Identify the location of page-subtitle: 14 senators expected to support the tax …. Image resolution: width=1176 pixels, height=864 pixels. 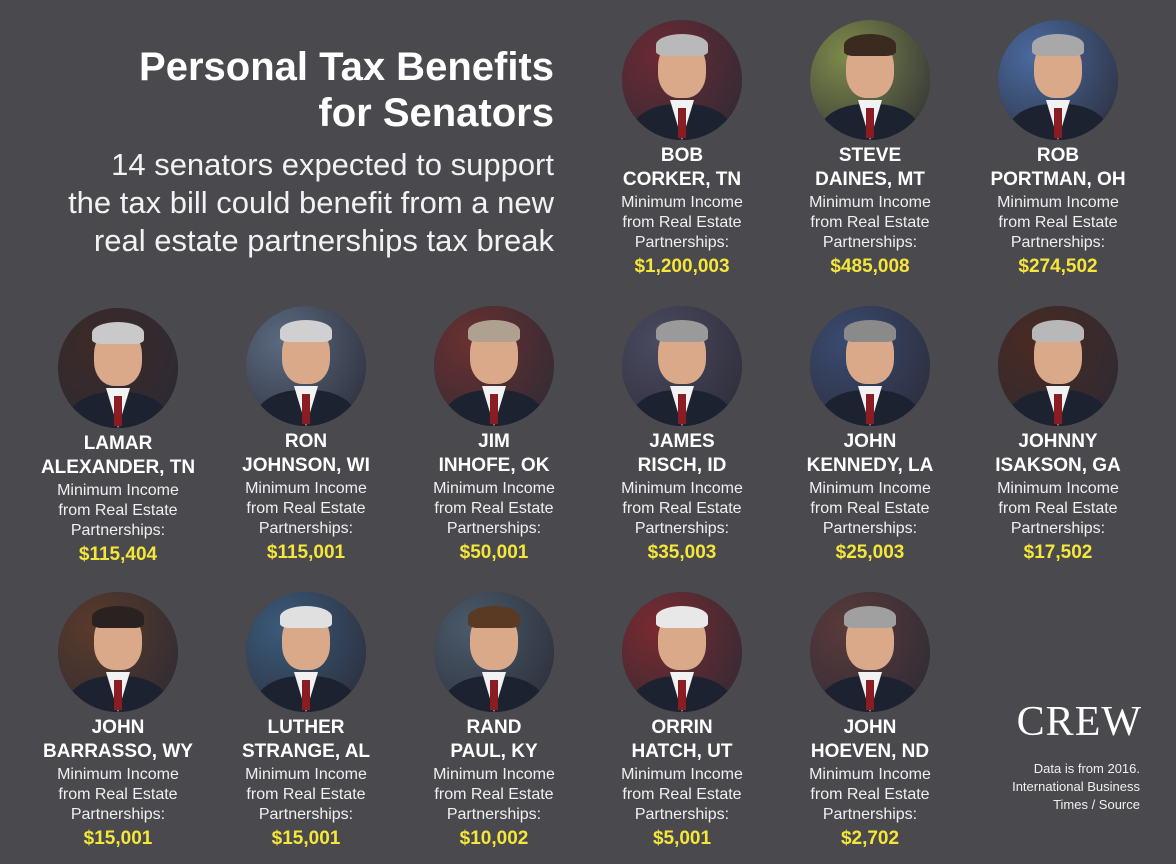
(284, 203).